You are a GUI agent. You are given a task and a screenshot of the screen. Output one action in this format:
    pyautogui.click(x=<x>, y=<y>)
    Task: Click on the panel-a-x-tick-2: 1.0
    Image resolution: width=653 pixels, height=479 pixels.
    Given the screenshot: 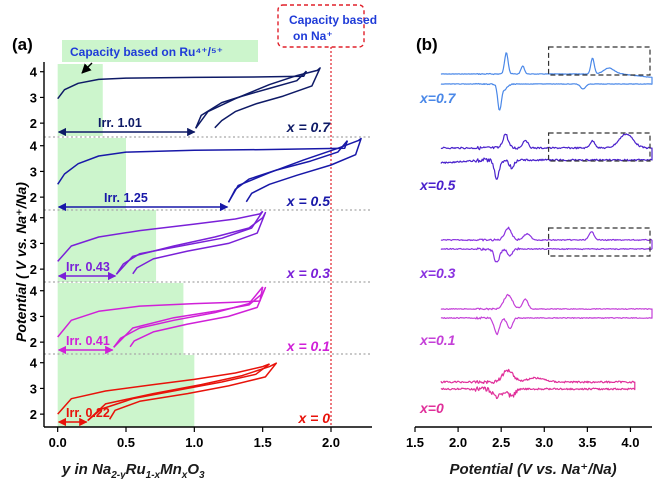 What is the action you would take?
    pyautogui.click(x=194, y=442)
    